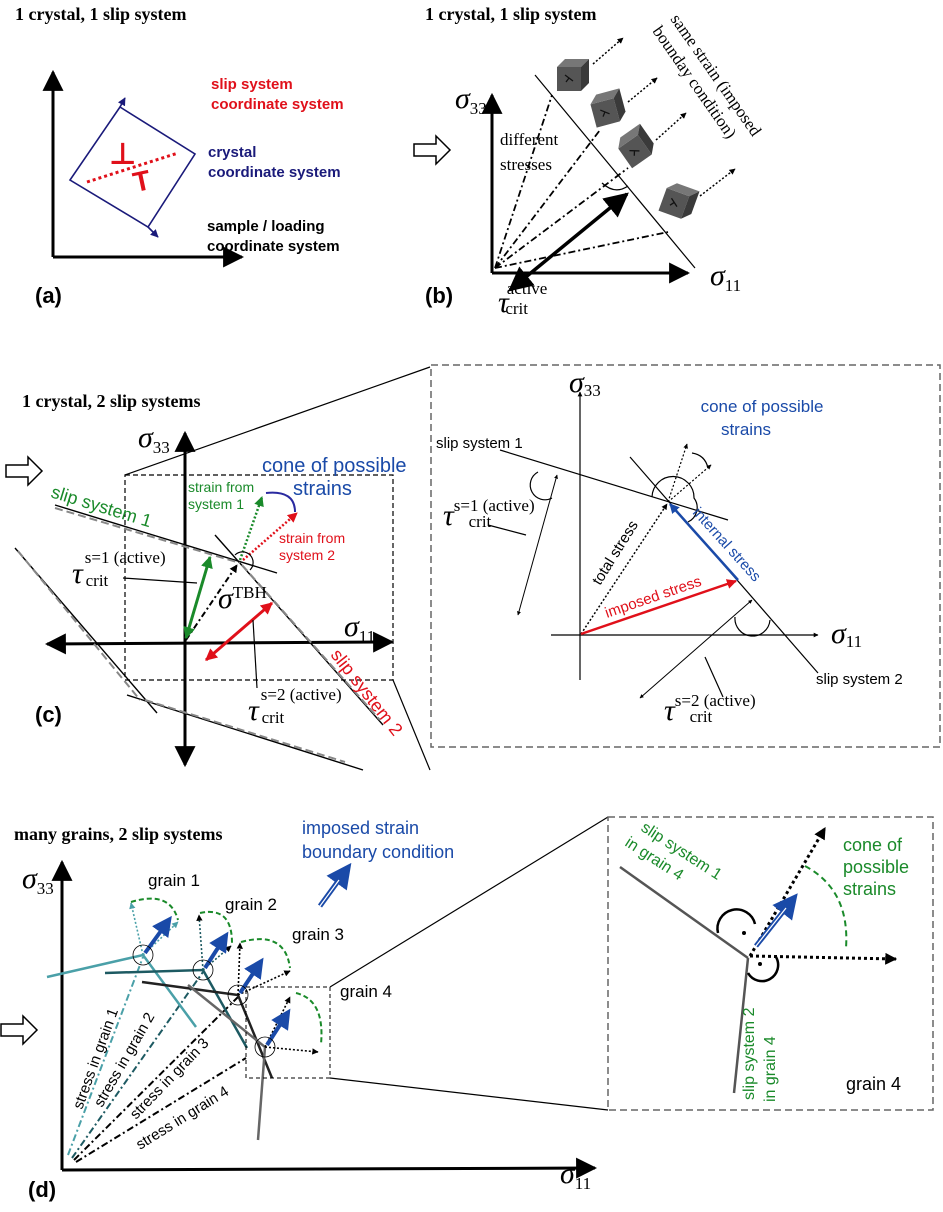  I want to click on c-sigma11-axis, so click(219, 643).